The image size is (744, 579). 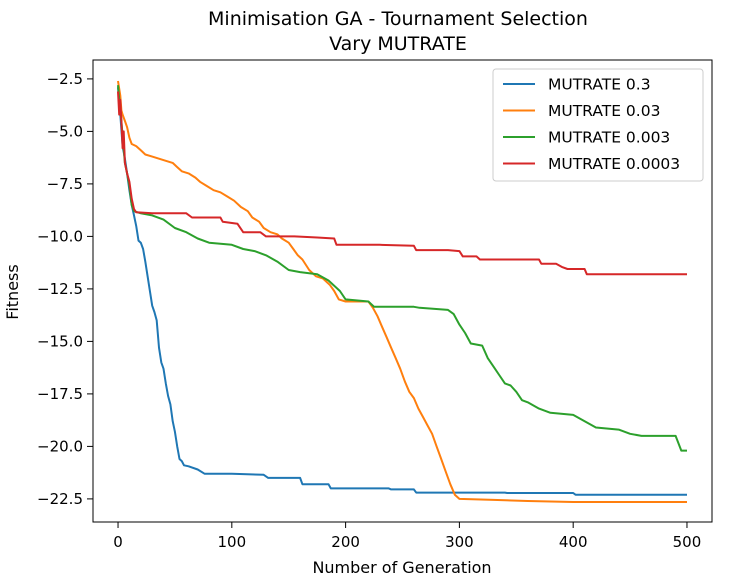 I want to click on x-axis-label: Number of Generation, so click(x=401, y=567).